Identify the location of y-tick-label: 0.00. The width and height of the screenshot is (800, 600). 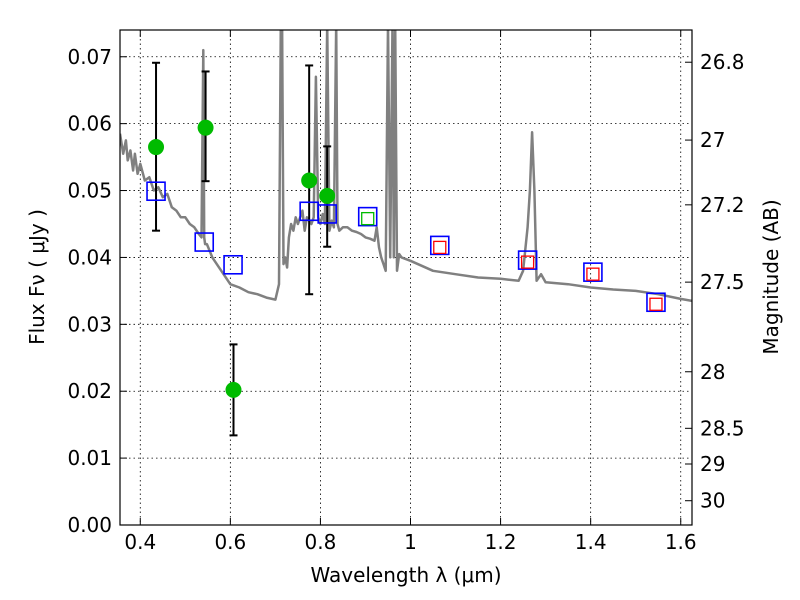
(89, 525).